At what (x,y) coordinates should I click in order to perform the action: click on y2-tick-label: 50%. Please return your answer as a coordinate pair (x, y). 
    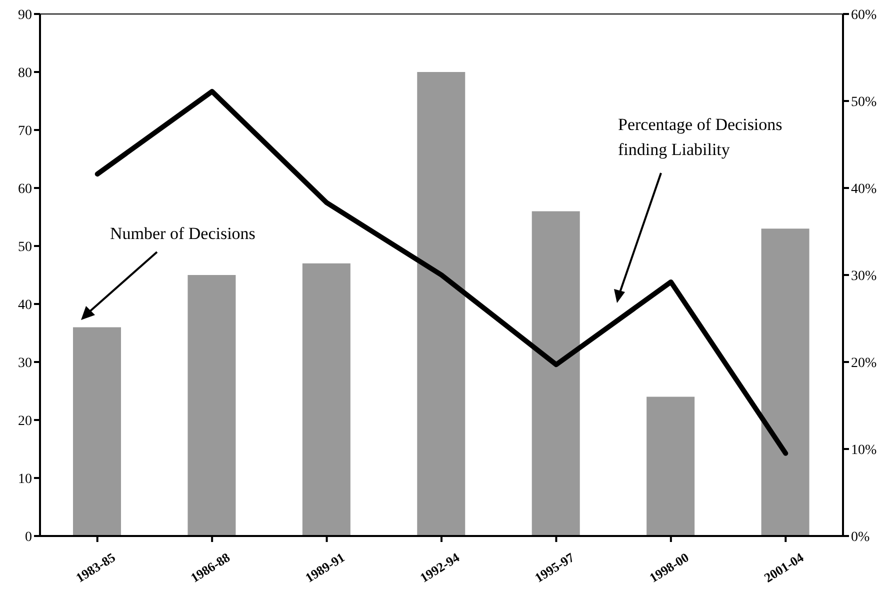
    Looking at the image, I should click on (864, 102).